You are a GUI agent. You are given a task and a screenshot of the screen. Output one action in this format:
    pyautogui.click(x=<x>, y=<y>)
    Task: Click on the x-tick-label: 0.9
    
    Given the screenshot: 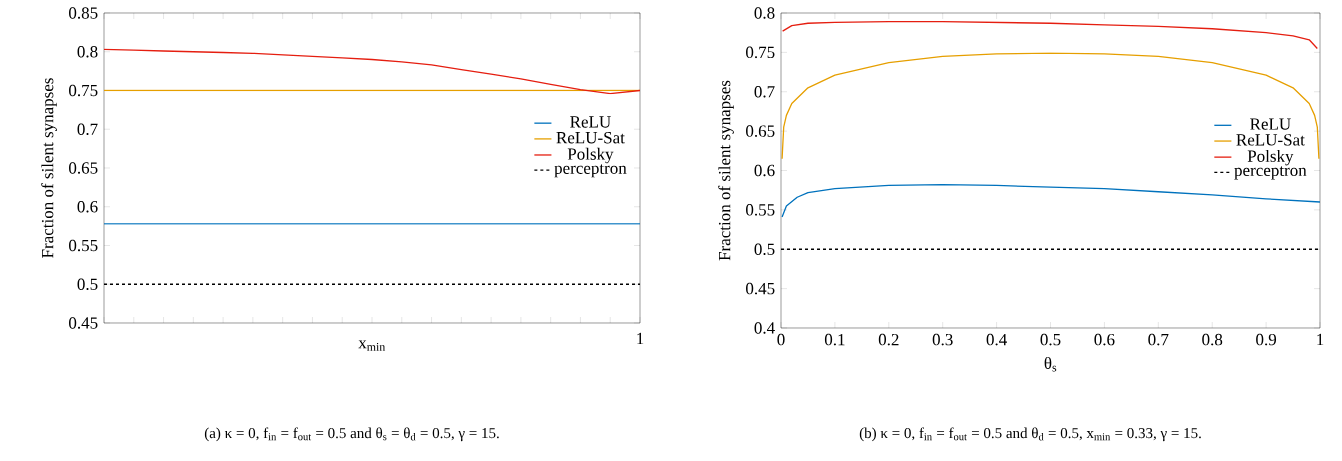 What is the action you would take?
    pyautogui.click(x=1266, y=339)
    